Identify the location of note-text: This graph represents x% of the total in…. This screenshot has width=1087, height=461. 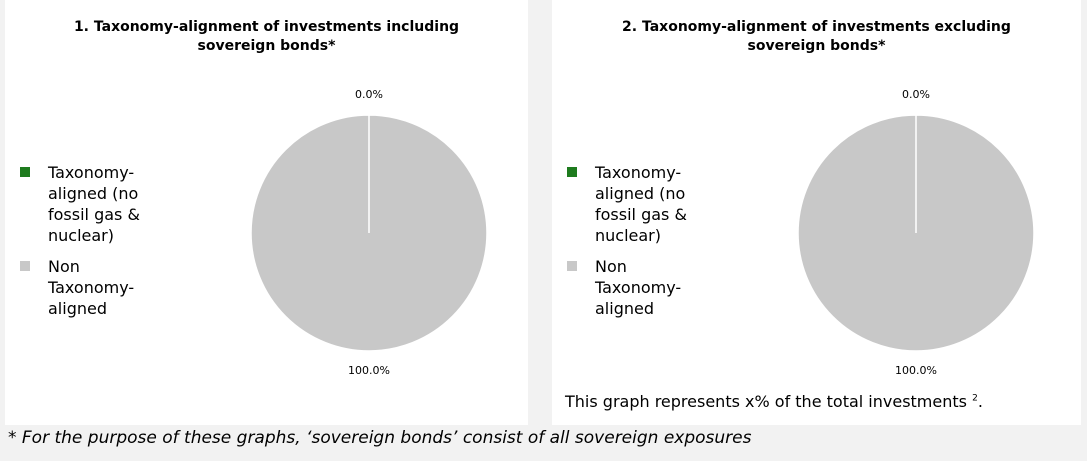
(769, 401).